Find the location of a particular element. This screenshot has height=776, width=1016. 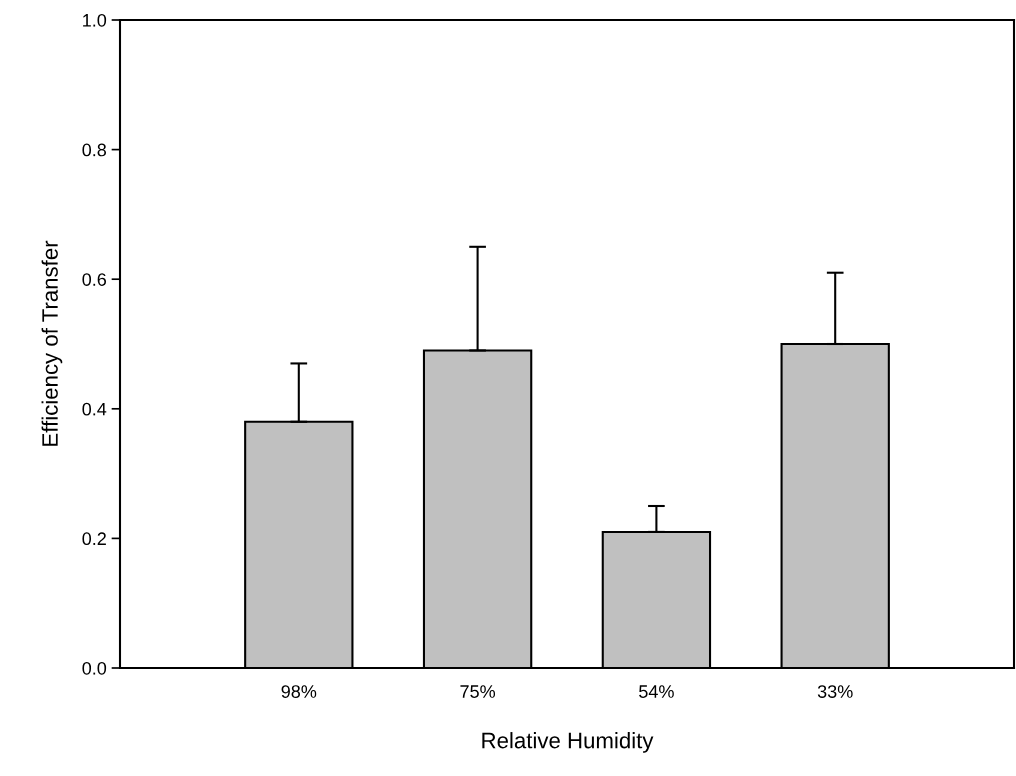

y-tick-label: 0.8 is located at coordinates (94, 150).